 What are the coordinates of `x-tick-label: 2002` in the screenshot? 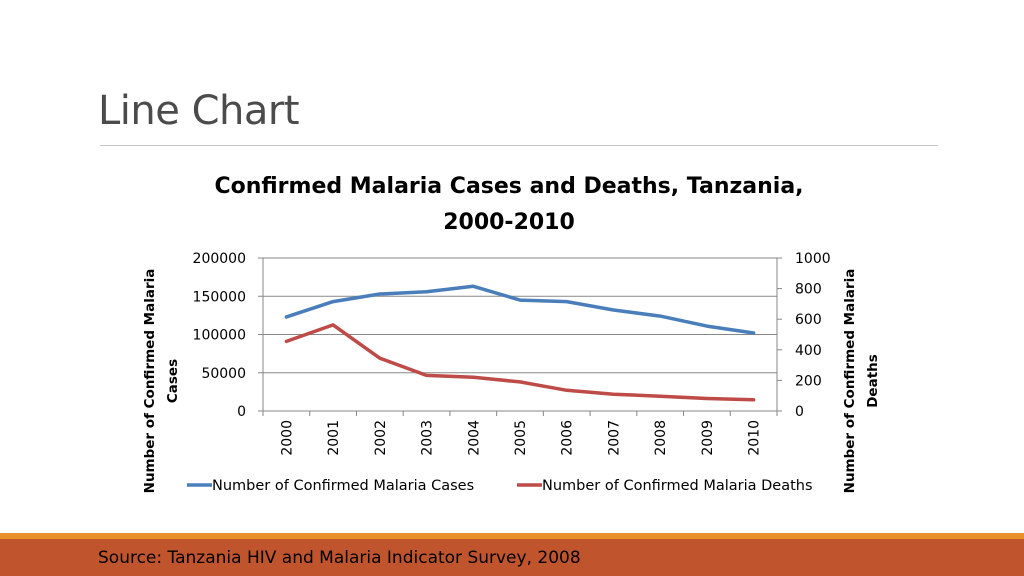 It's located at (381, 438).